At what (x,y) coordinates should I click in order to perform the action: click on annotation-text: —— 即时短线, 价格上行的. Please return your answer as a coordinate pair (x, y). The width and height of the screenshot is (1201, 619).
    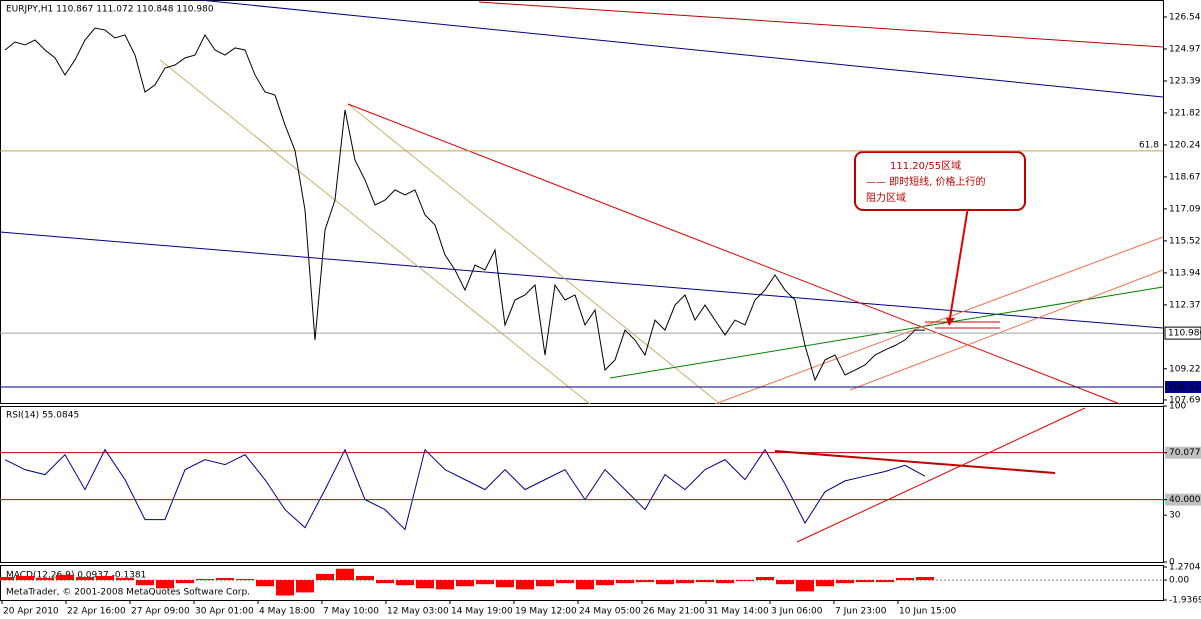
    Looking at the image, I should click on (926, 181).